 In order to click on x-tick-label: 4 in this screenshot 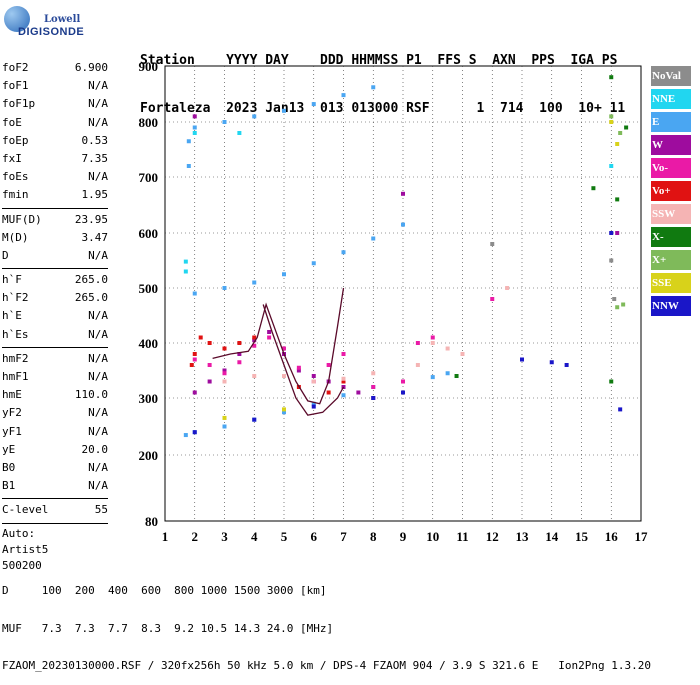, I will do `click(254, 536)`.